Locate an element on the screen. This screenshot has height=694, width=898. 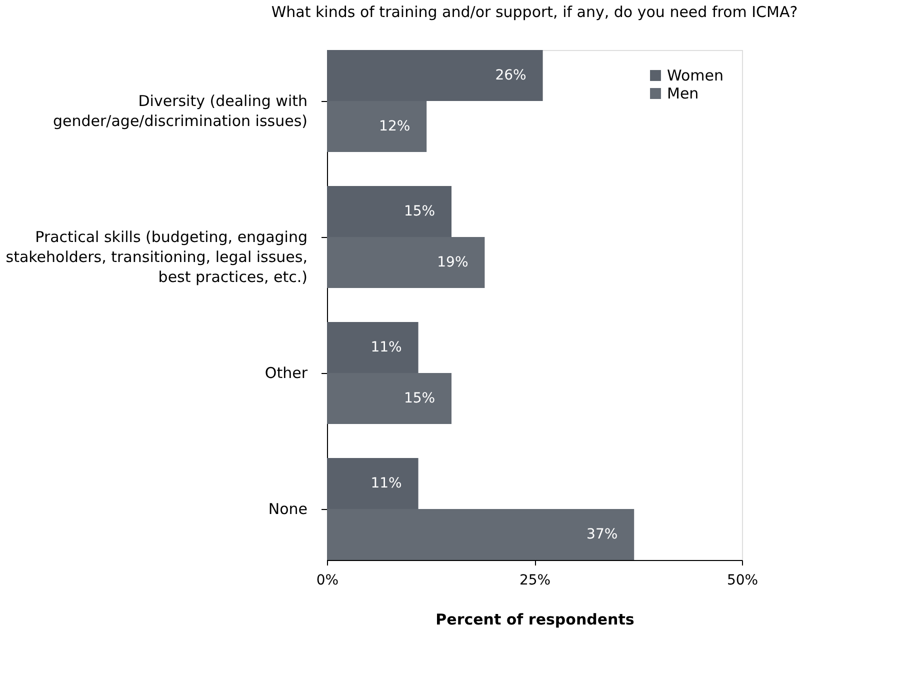
y-tick-label: Practical skills (budgeting, engaging stakeholders, transitioning, legal issues, best practices, etc.) is located at coordinates (157, 257).